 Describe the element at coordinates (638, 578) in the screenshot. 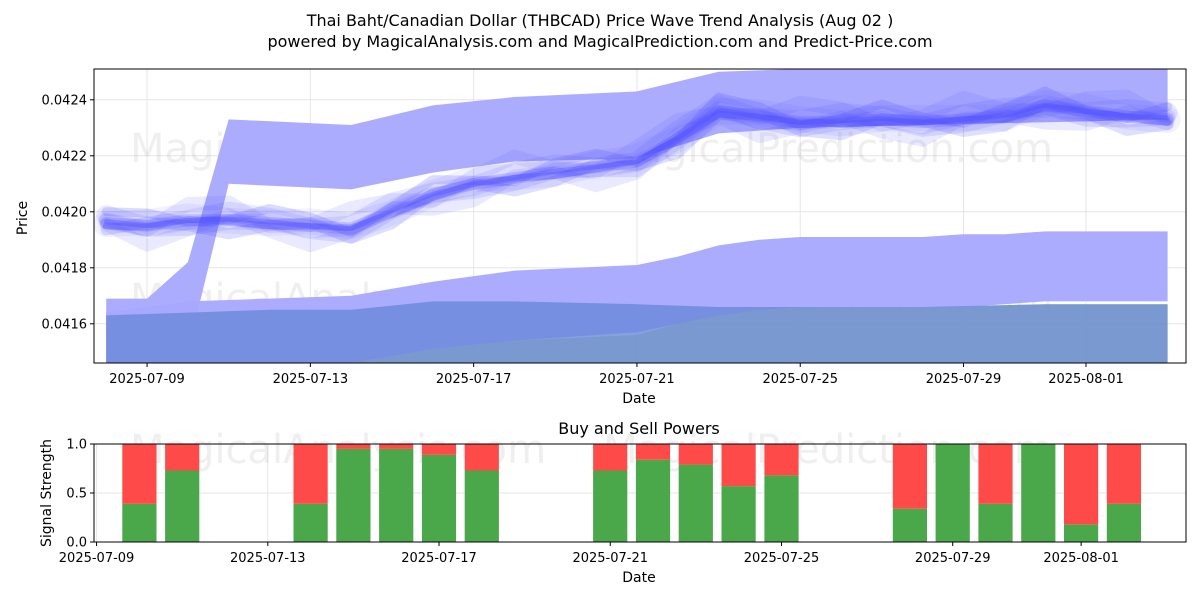

I see `bottom-x-axis-label: Date` at that location.